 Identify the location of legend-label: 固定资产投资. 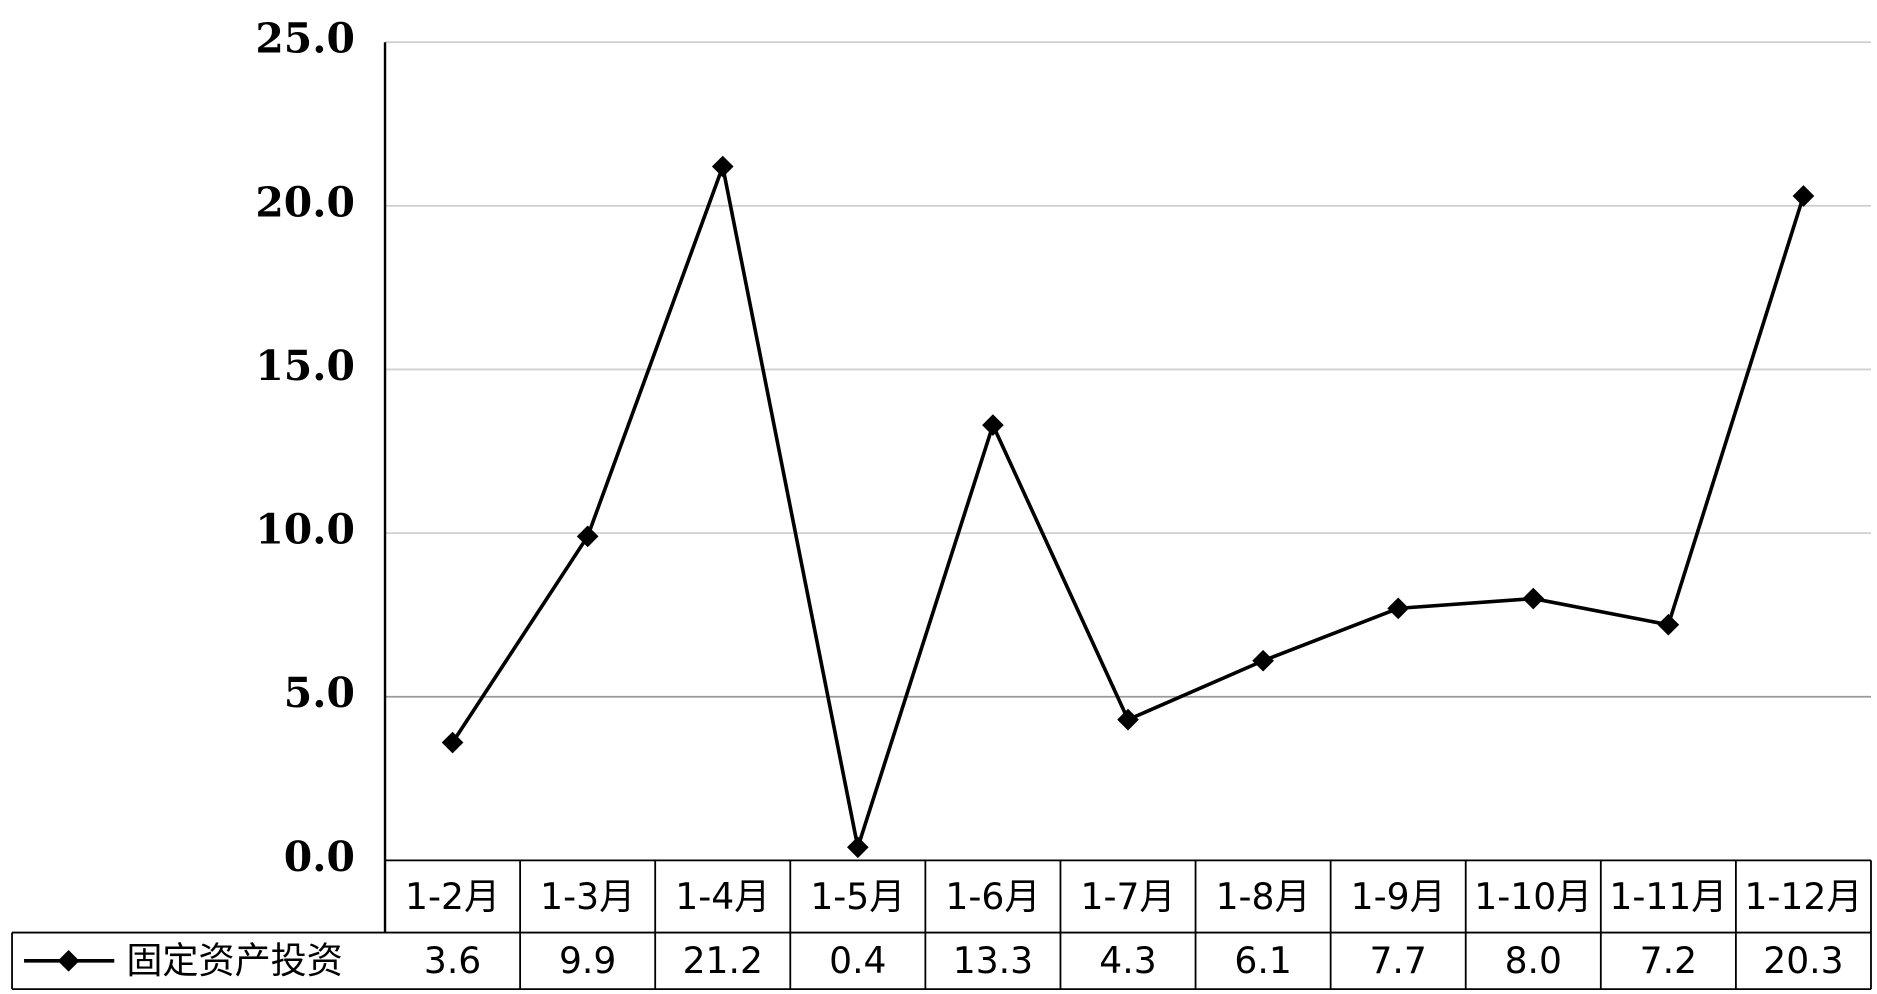
(234, 961).